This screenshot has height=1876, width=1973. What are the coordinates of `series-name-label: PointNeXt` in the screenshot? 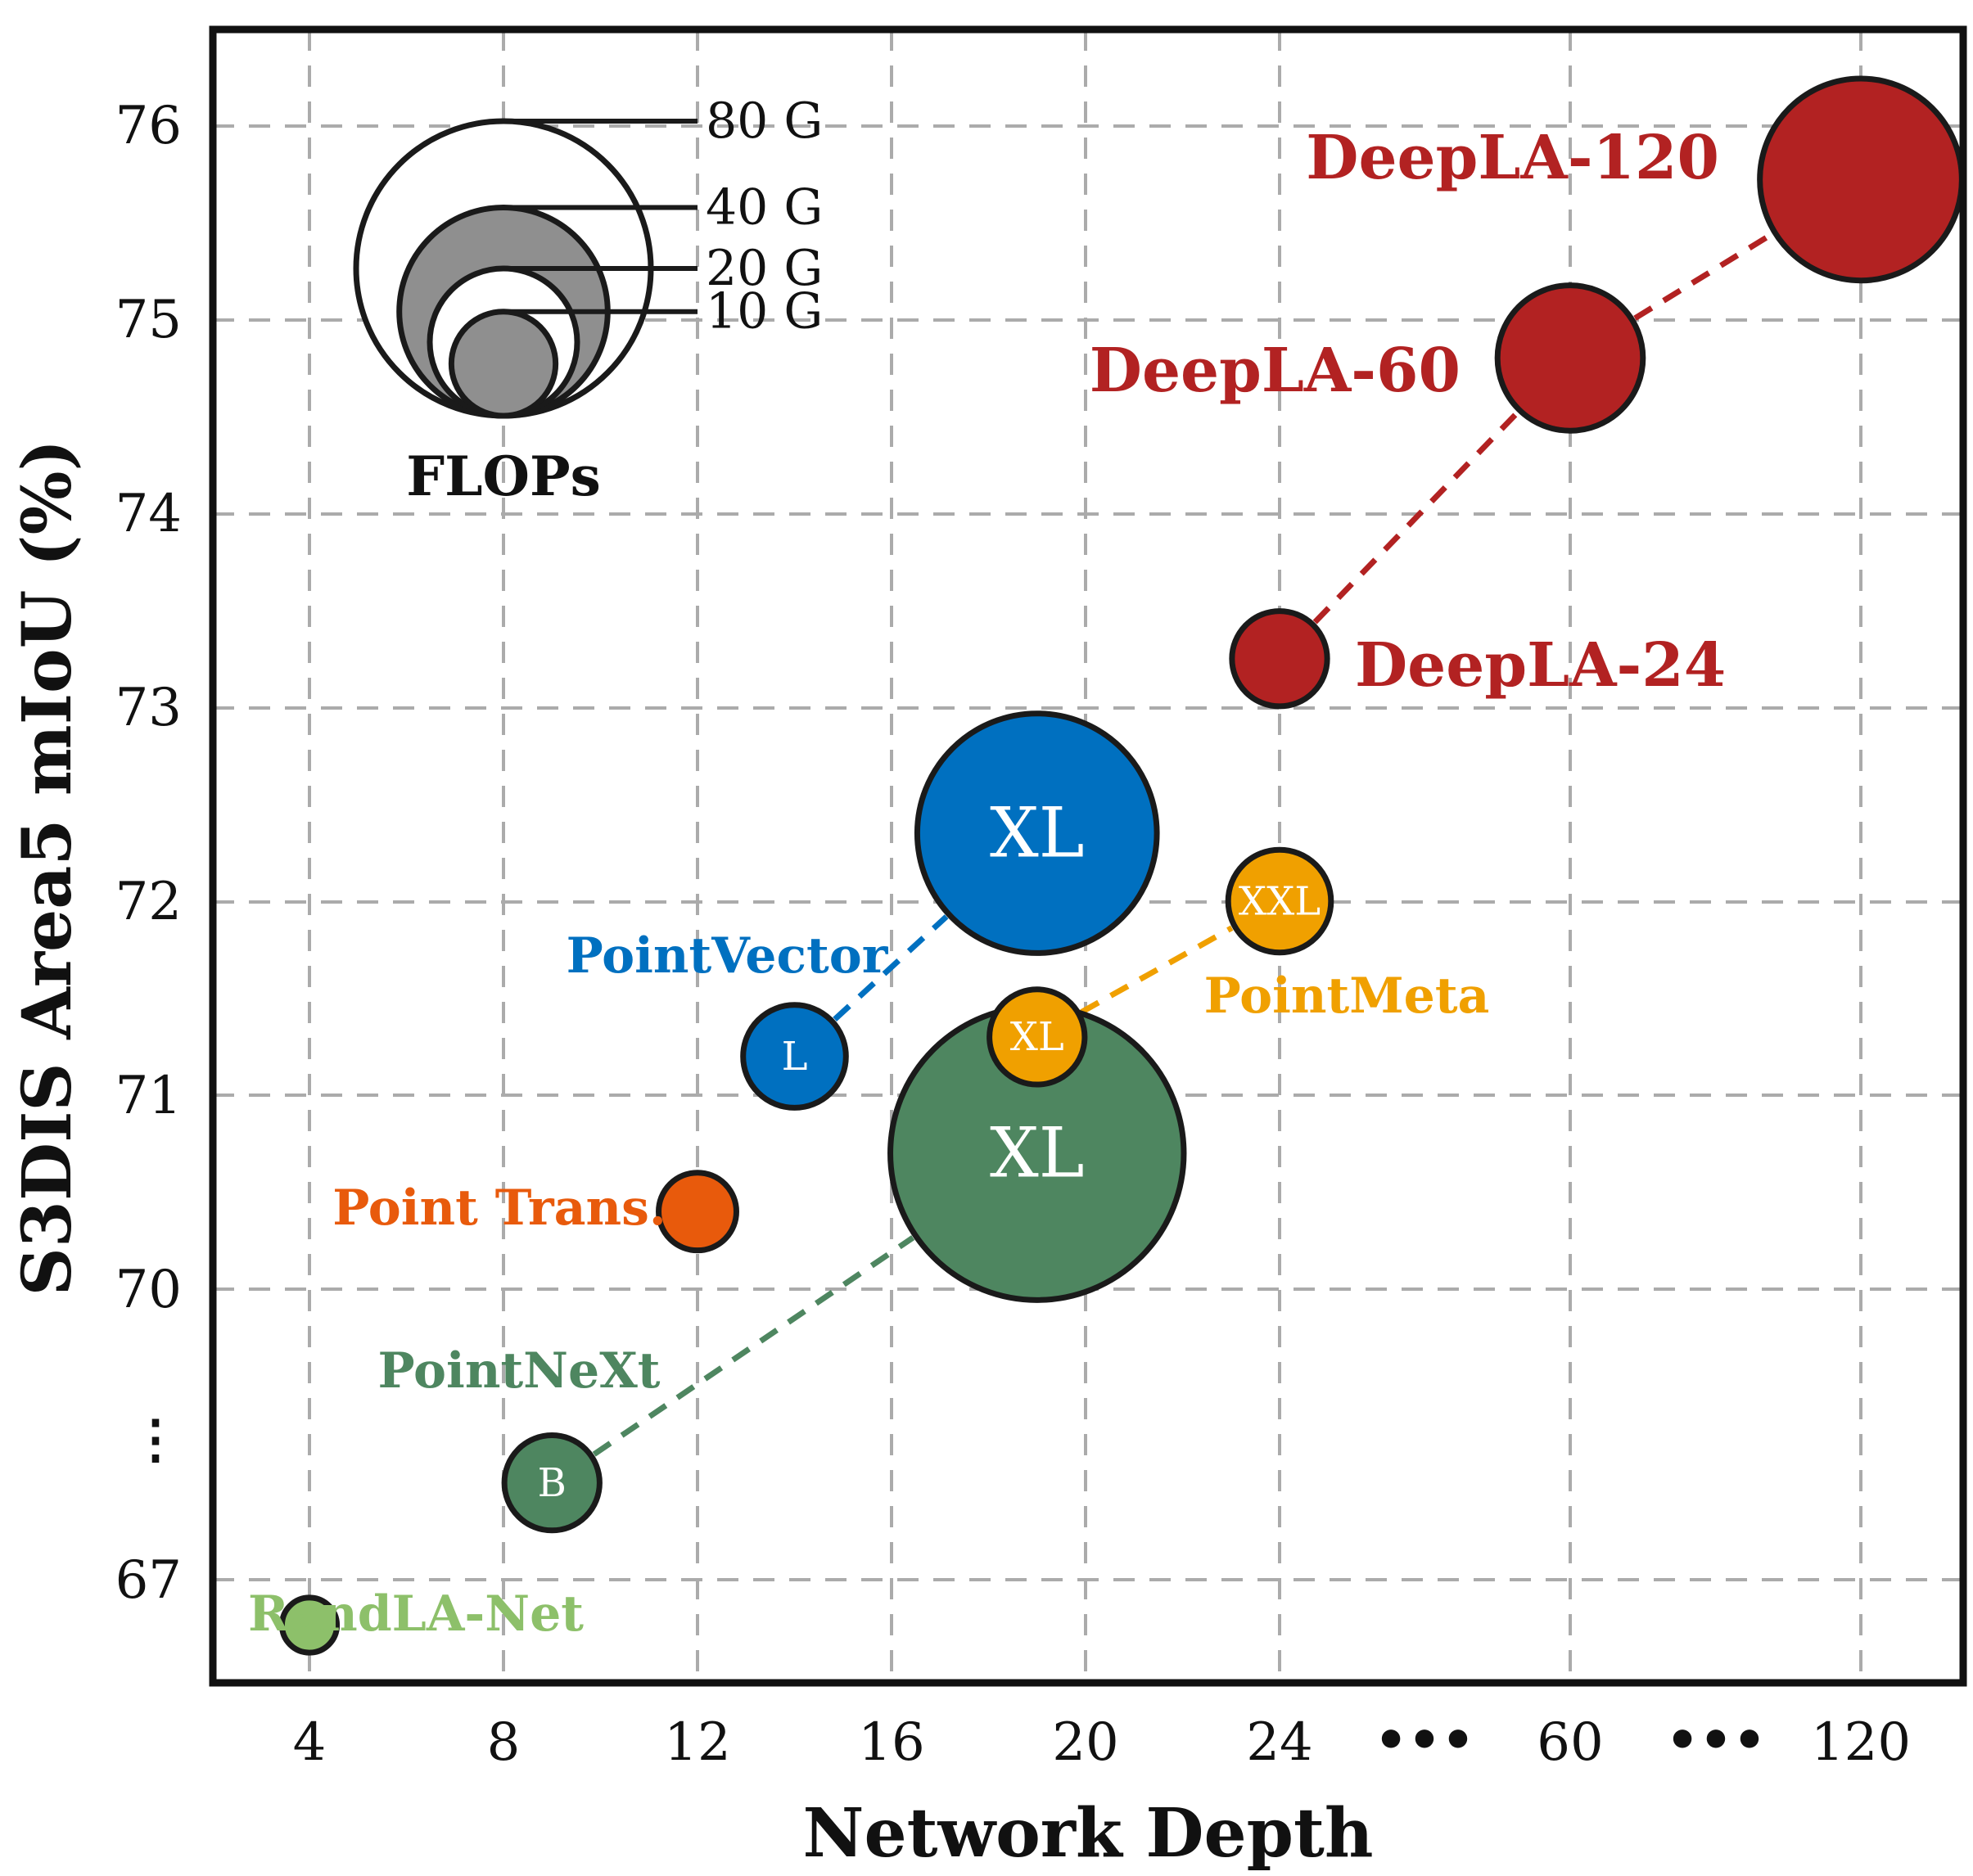 It's located at (519, 1371).